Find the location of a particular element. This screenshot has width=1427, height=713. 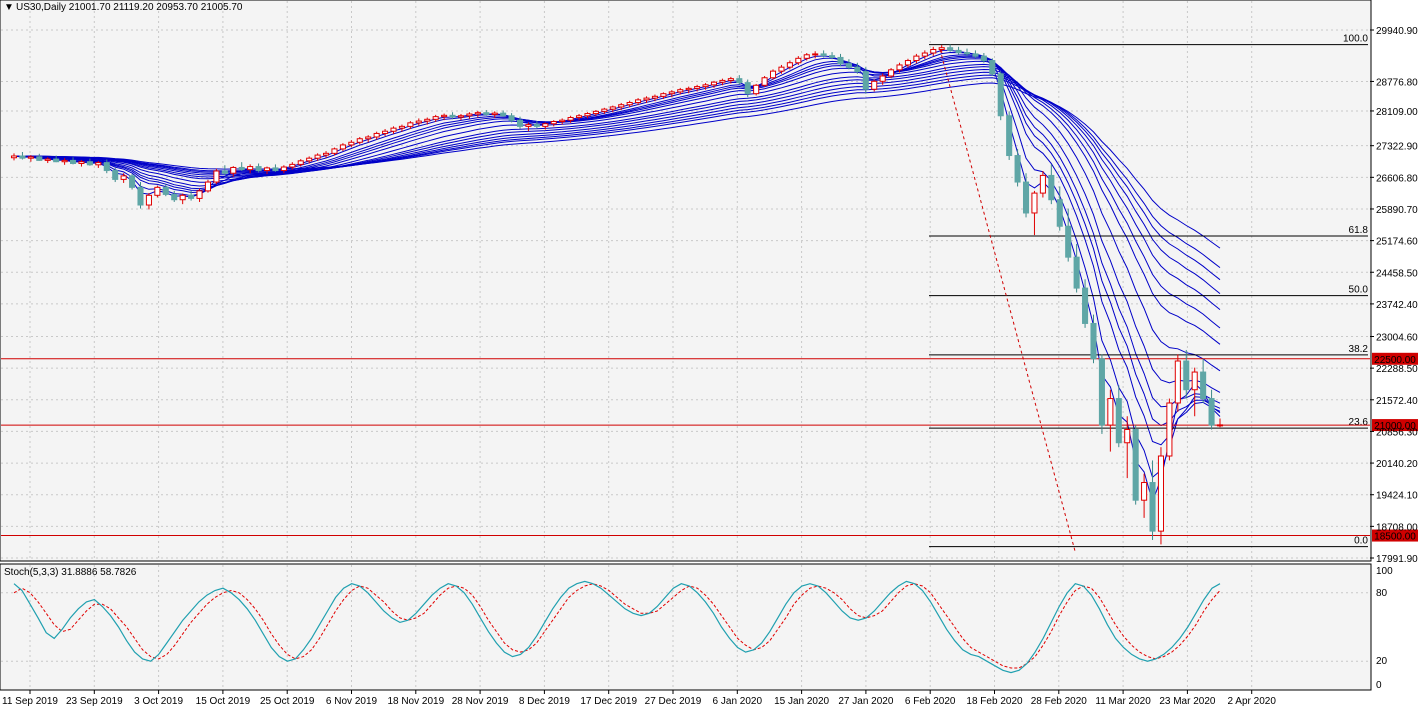

dropdown-arrow-icon: ▼ is located at coordinates (9, 7).